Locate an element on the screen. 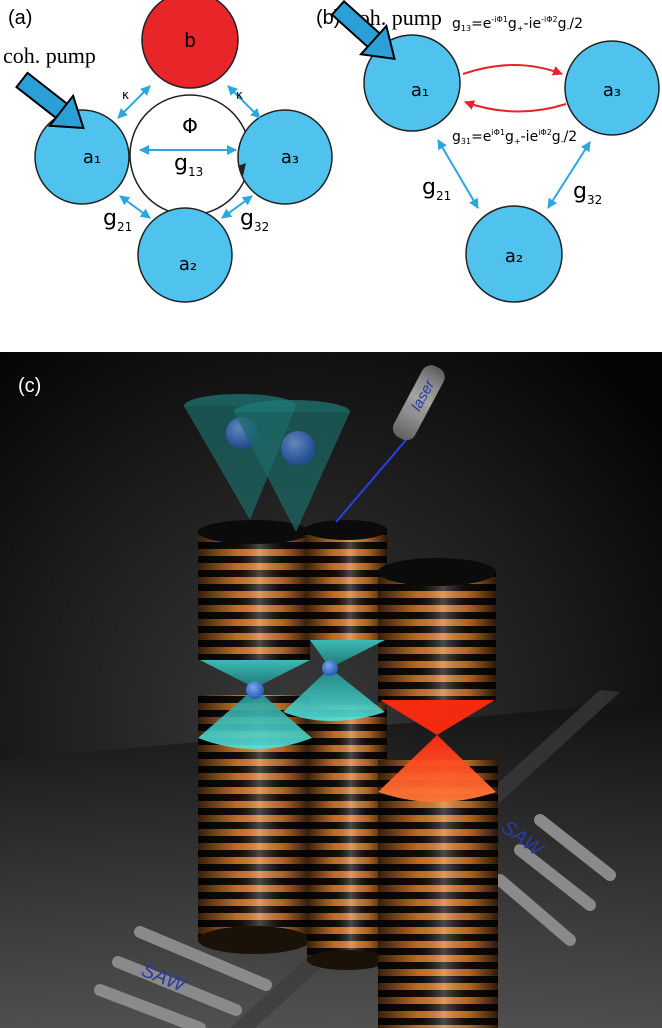 Image resolution: width=662 pixels, height=1028 pixels. quantum-dot-left is located at coordinates (255, 690).